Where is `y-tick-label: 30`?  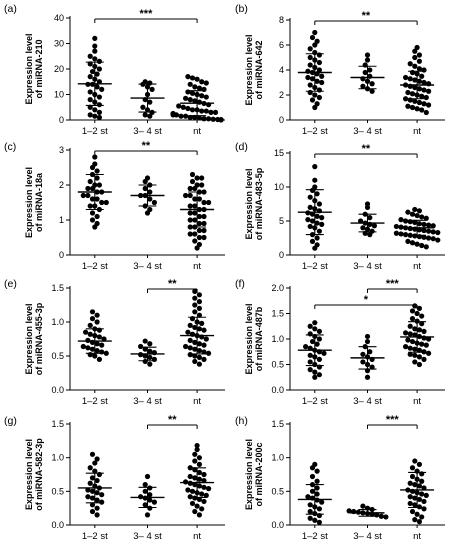
y-tick-label: 30 is located at coordinates (59, 44).